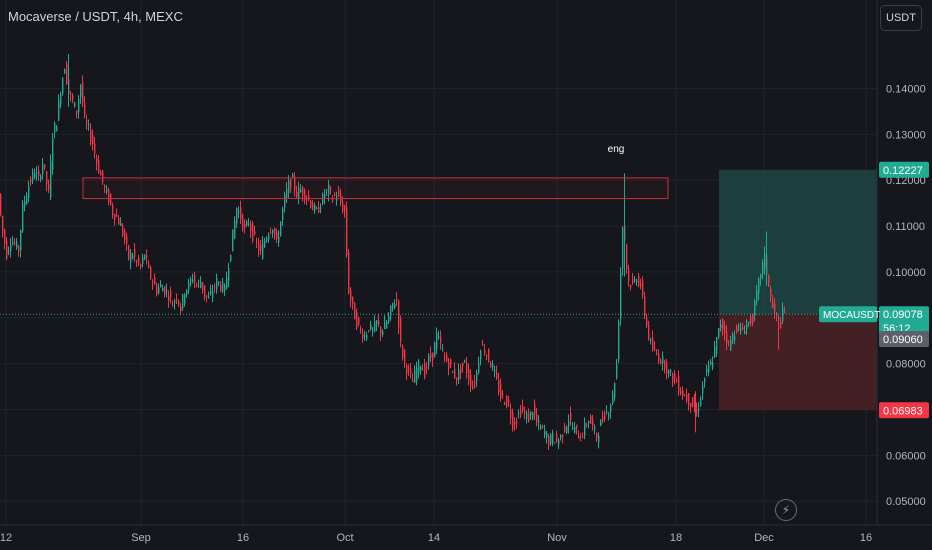 The image size is (932, 550). What do you see at coordinates (243, 538) in the screenshot?
I see `x-tick-label: 16` at bounding box center [243, 538].